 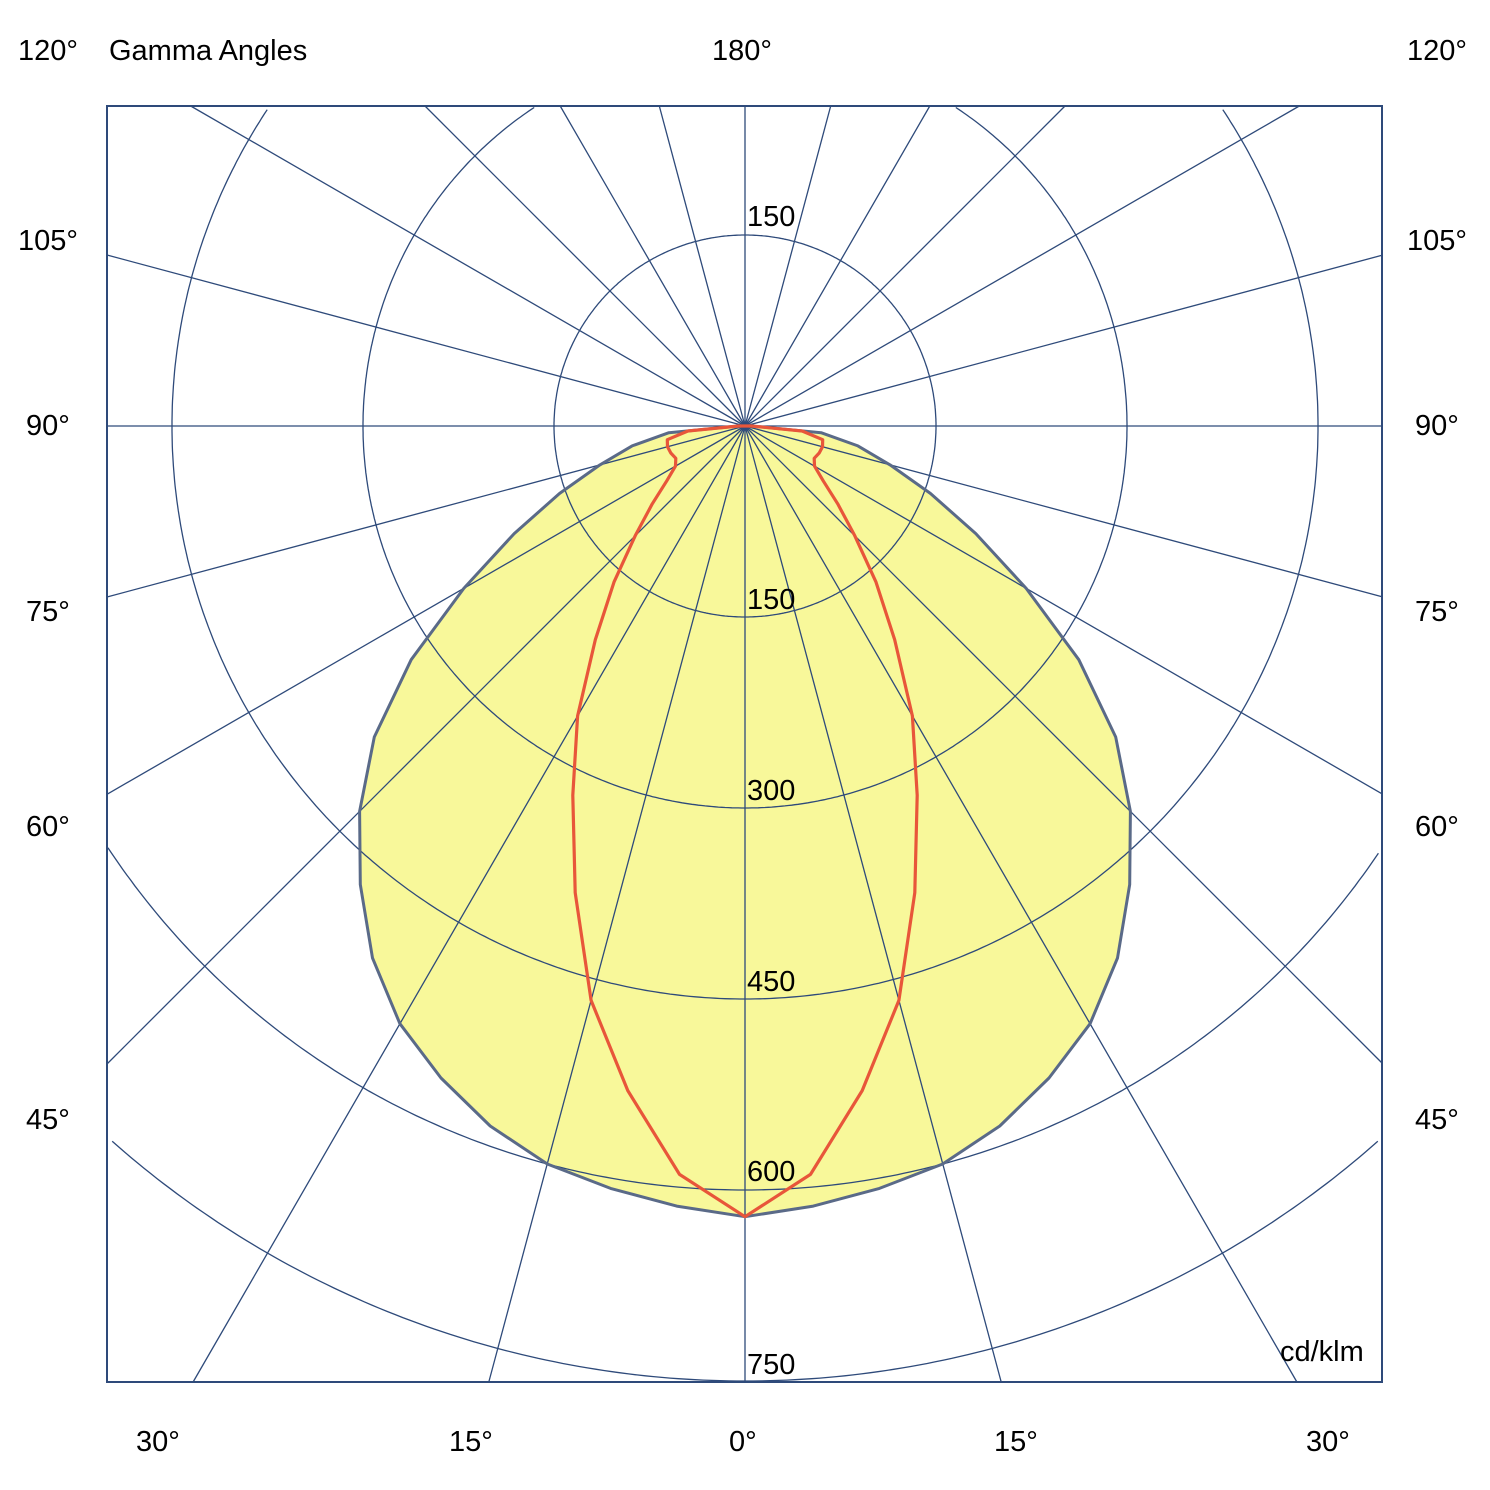 I want to click on radial-tick-label: 750, so click(x=771, y=1365).